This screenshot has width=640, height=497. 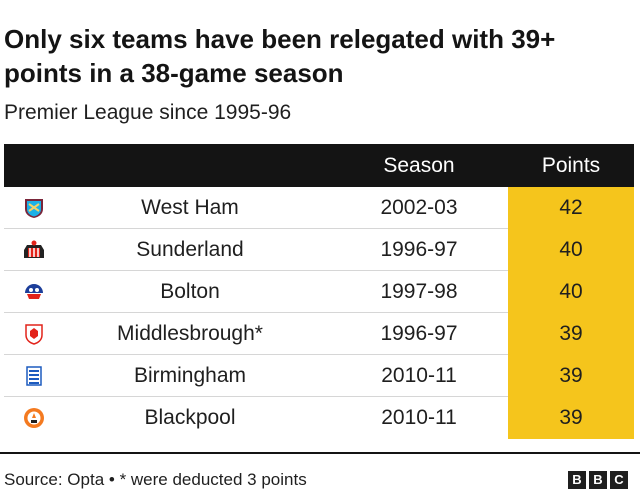 What do you see at coordinates (319, 250) in the screenshot?
I see `table-row: Sunderland 1996-97 40` at bounding box center [319, 250].